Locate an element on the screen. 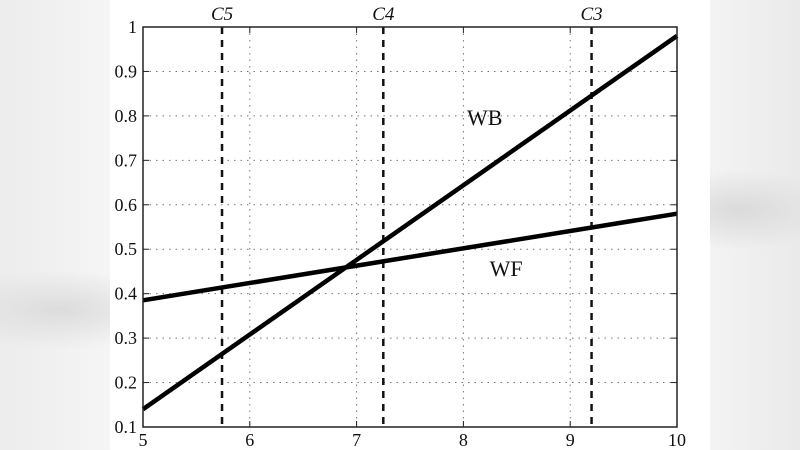  y-tick-label: 0.6 is located at coordinates (126, 205).